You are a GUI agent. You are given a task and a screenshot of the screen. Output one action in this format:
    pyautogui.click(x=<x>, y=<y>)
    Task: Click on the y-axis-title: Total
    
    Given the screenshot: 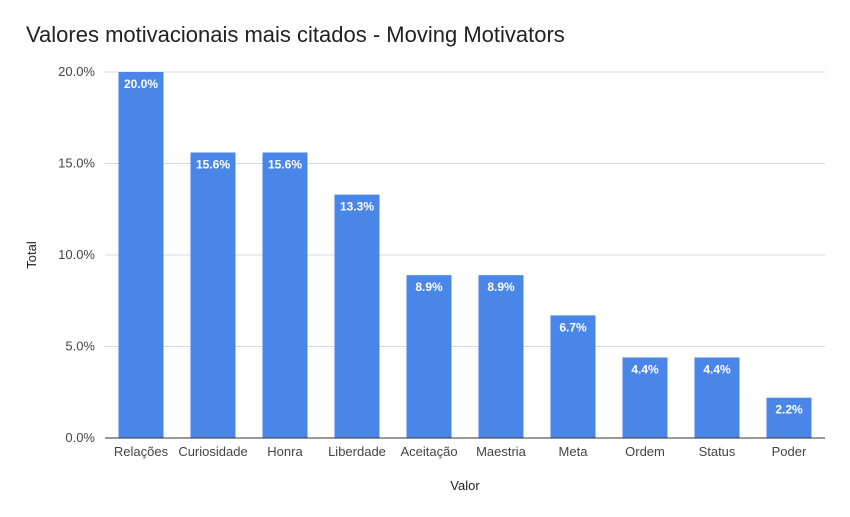 What is the action you would take?
    pyautogui.click(x=31, y=255)
    